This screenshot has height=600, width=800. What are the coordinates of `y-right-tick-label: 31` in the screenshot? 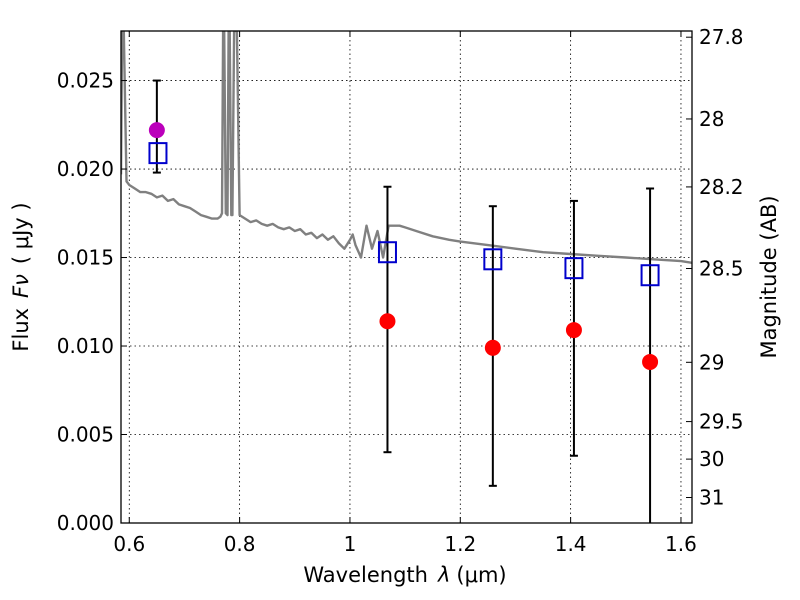 It's located at (711, 498).